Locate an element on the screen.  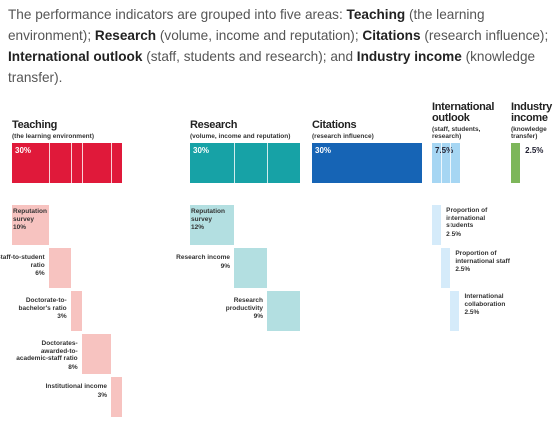
indicator-label: Research income 9% is located at coordinates (199, 262).